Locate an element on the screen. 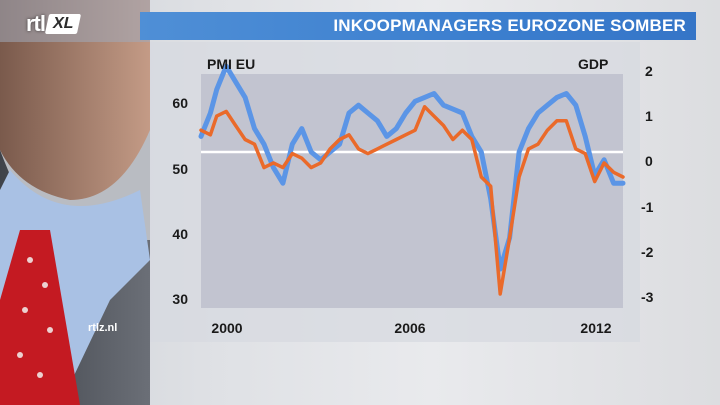  left-axis-label: PMI EU is located at coordinates (231, 64).